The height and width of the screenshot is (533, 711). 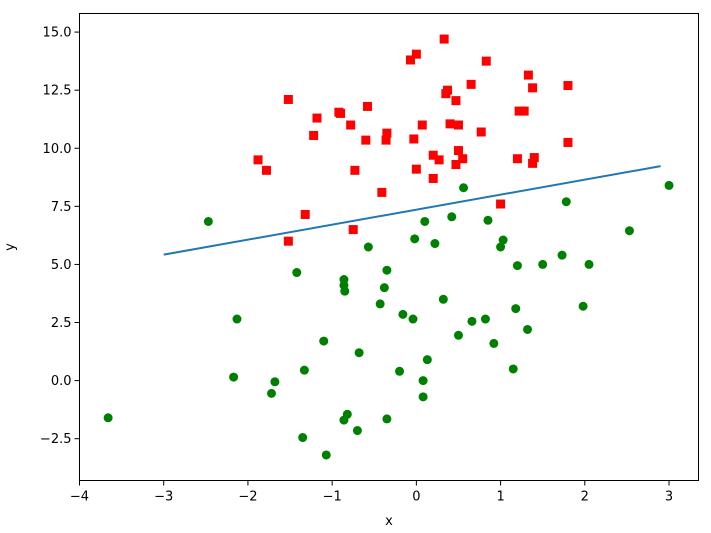 What do you see at coordinates (163, 497) in the screenshot?
I see `x-tick-label: −3` at bounding box center [163, 497].